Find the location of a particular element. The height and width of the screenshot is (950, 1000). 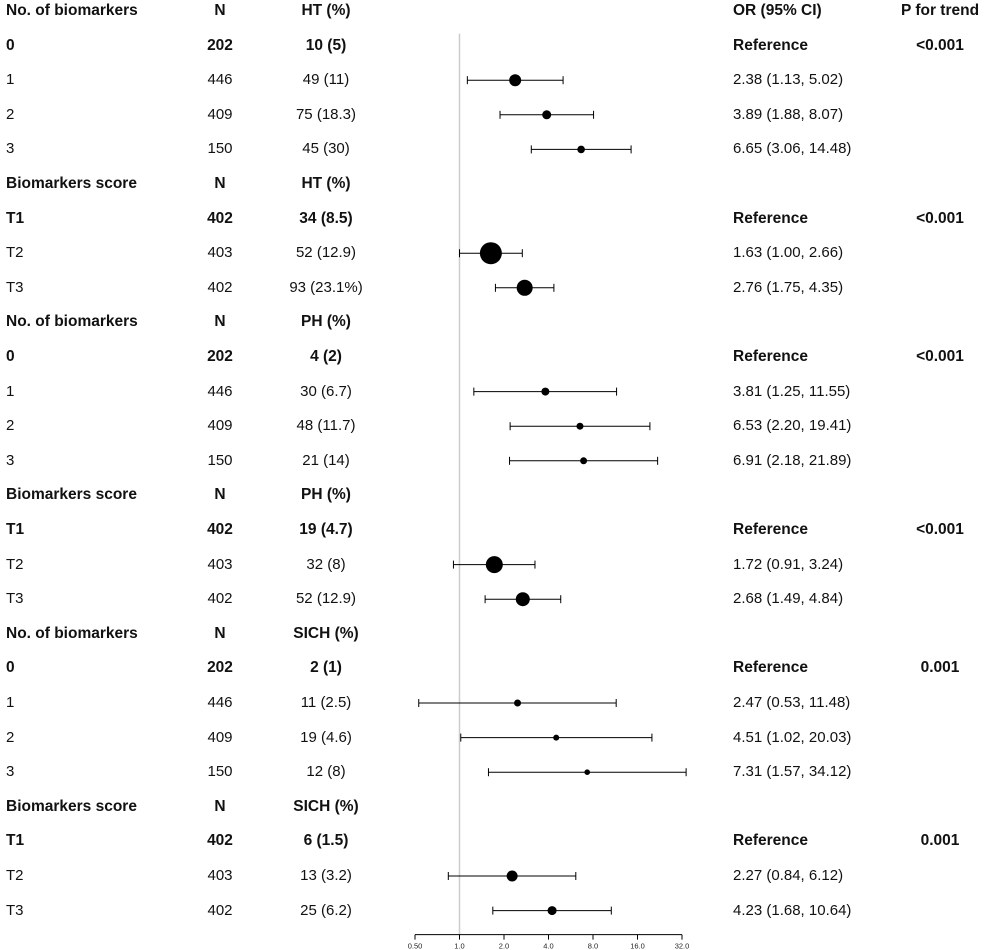

rate-value: HT (%) is located at coordinates (326, 10).